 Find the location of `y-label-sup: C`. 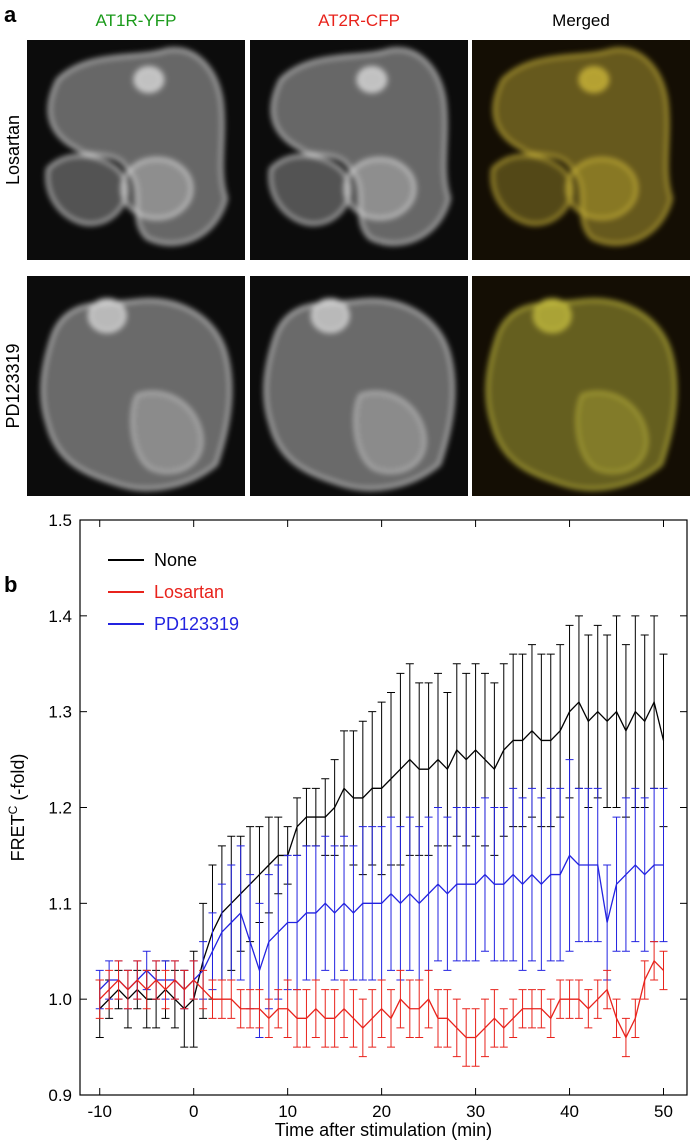

y-label-sup: C is located at coordinates (13, 809).